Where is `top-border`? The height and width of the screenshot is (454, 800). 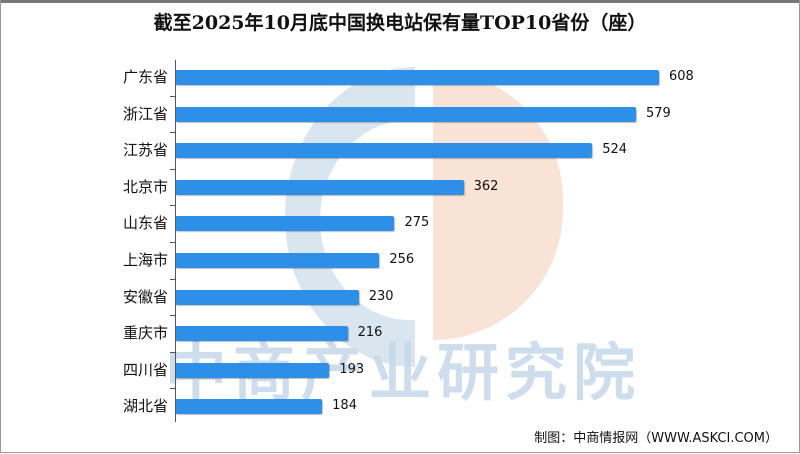
top-border is located at coordinates (400, 1).